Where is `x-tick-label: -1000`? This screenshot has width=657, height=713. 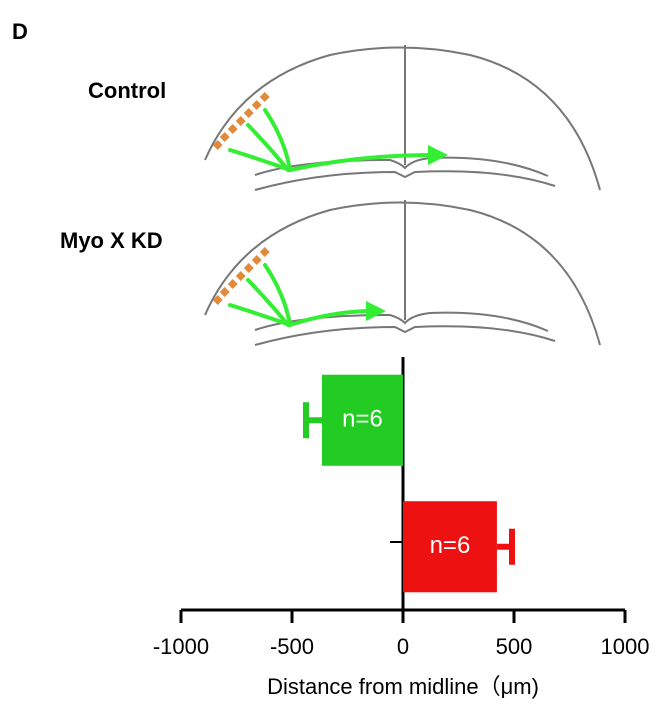
x-tick-label: -1000 is located at coordinates (181, 646).